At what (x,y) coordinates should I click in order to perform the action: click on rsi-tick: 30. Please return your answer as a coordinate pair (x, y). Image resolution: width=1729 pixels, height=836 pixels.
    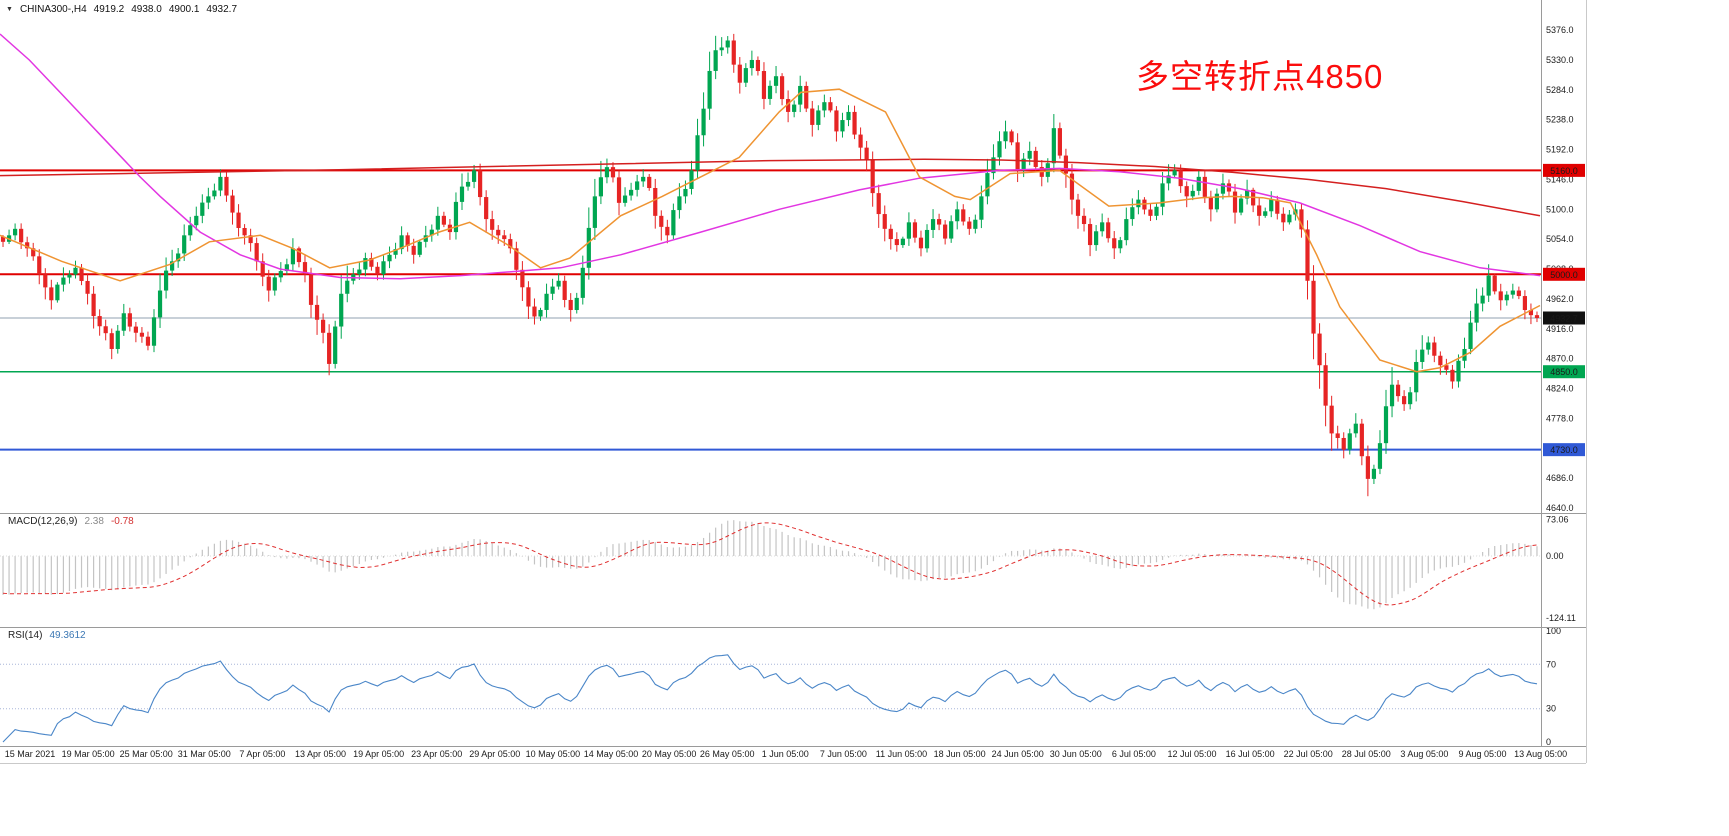
    Looking at the image, I should click on (1551, 709).